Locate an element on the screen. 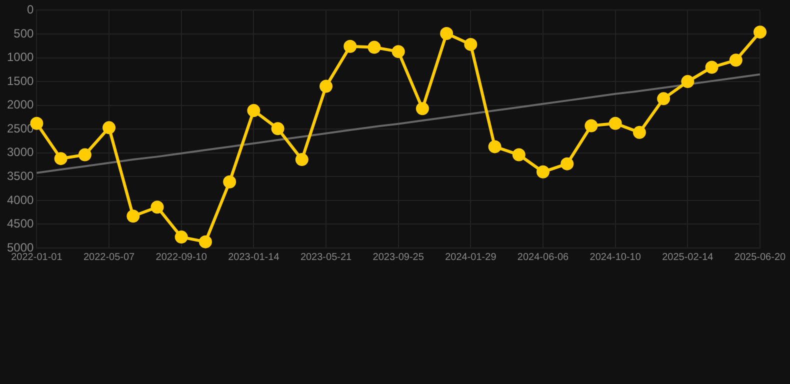  x-tick-label: 2023-01-14 is located at coordinates (254, 257).